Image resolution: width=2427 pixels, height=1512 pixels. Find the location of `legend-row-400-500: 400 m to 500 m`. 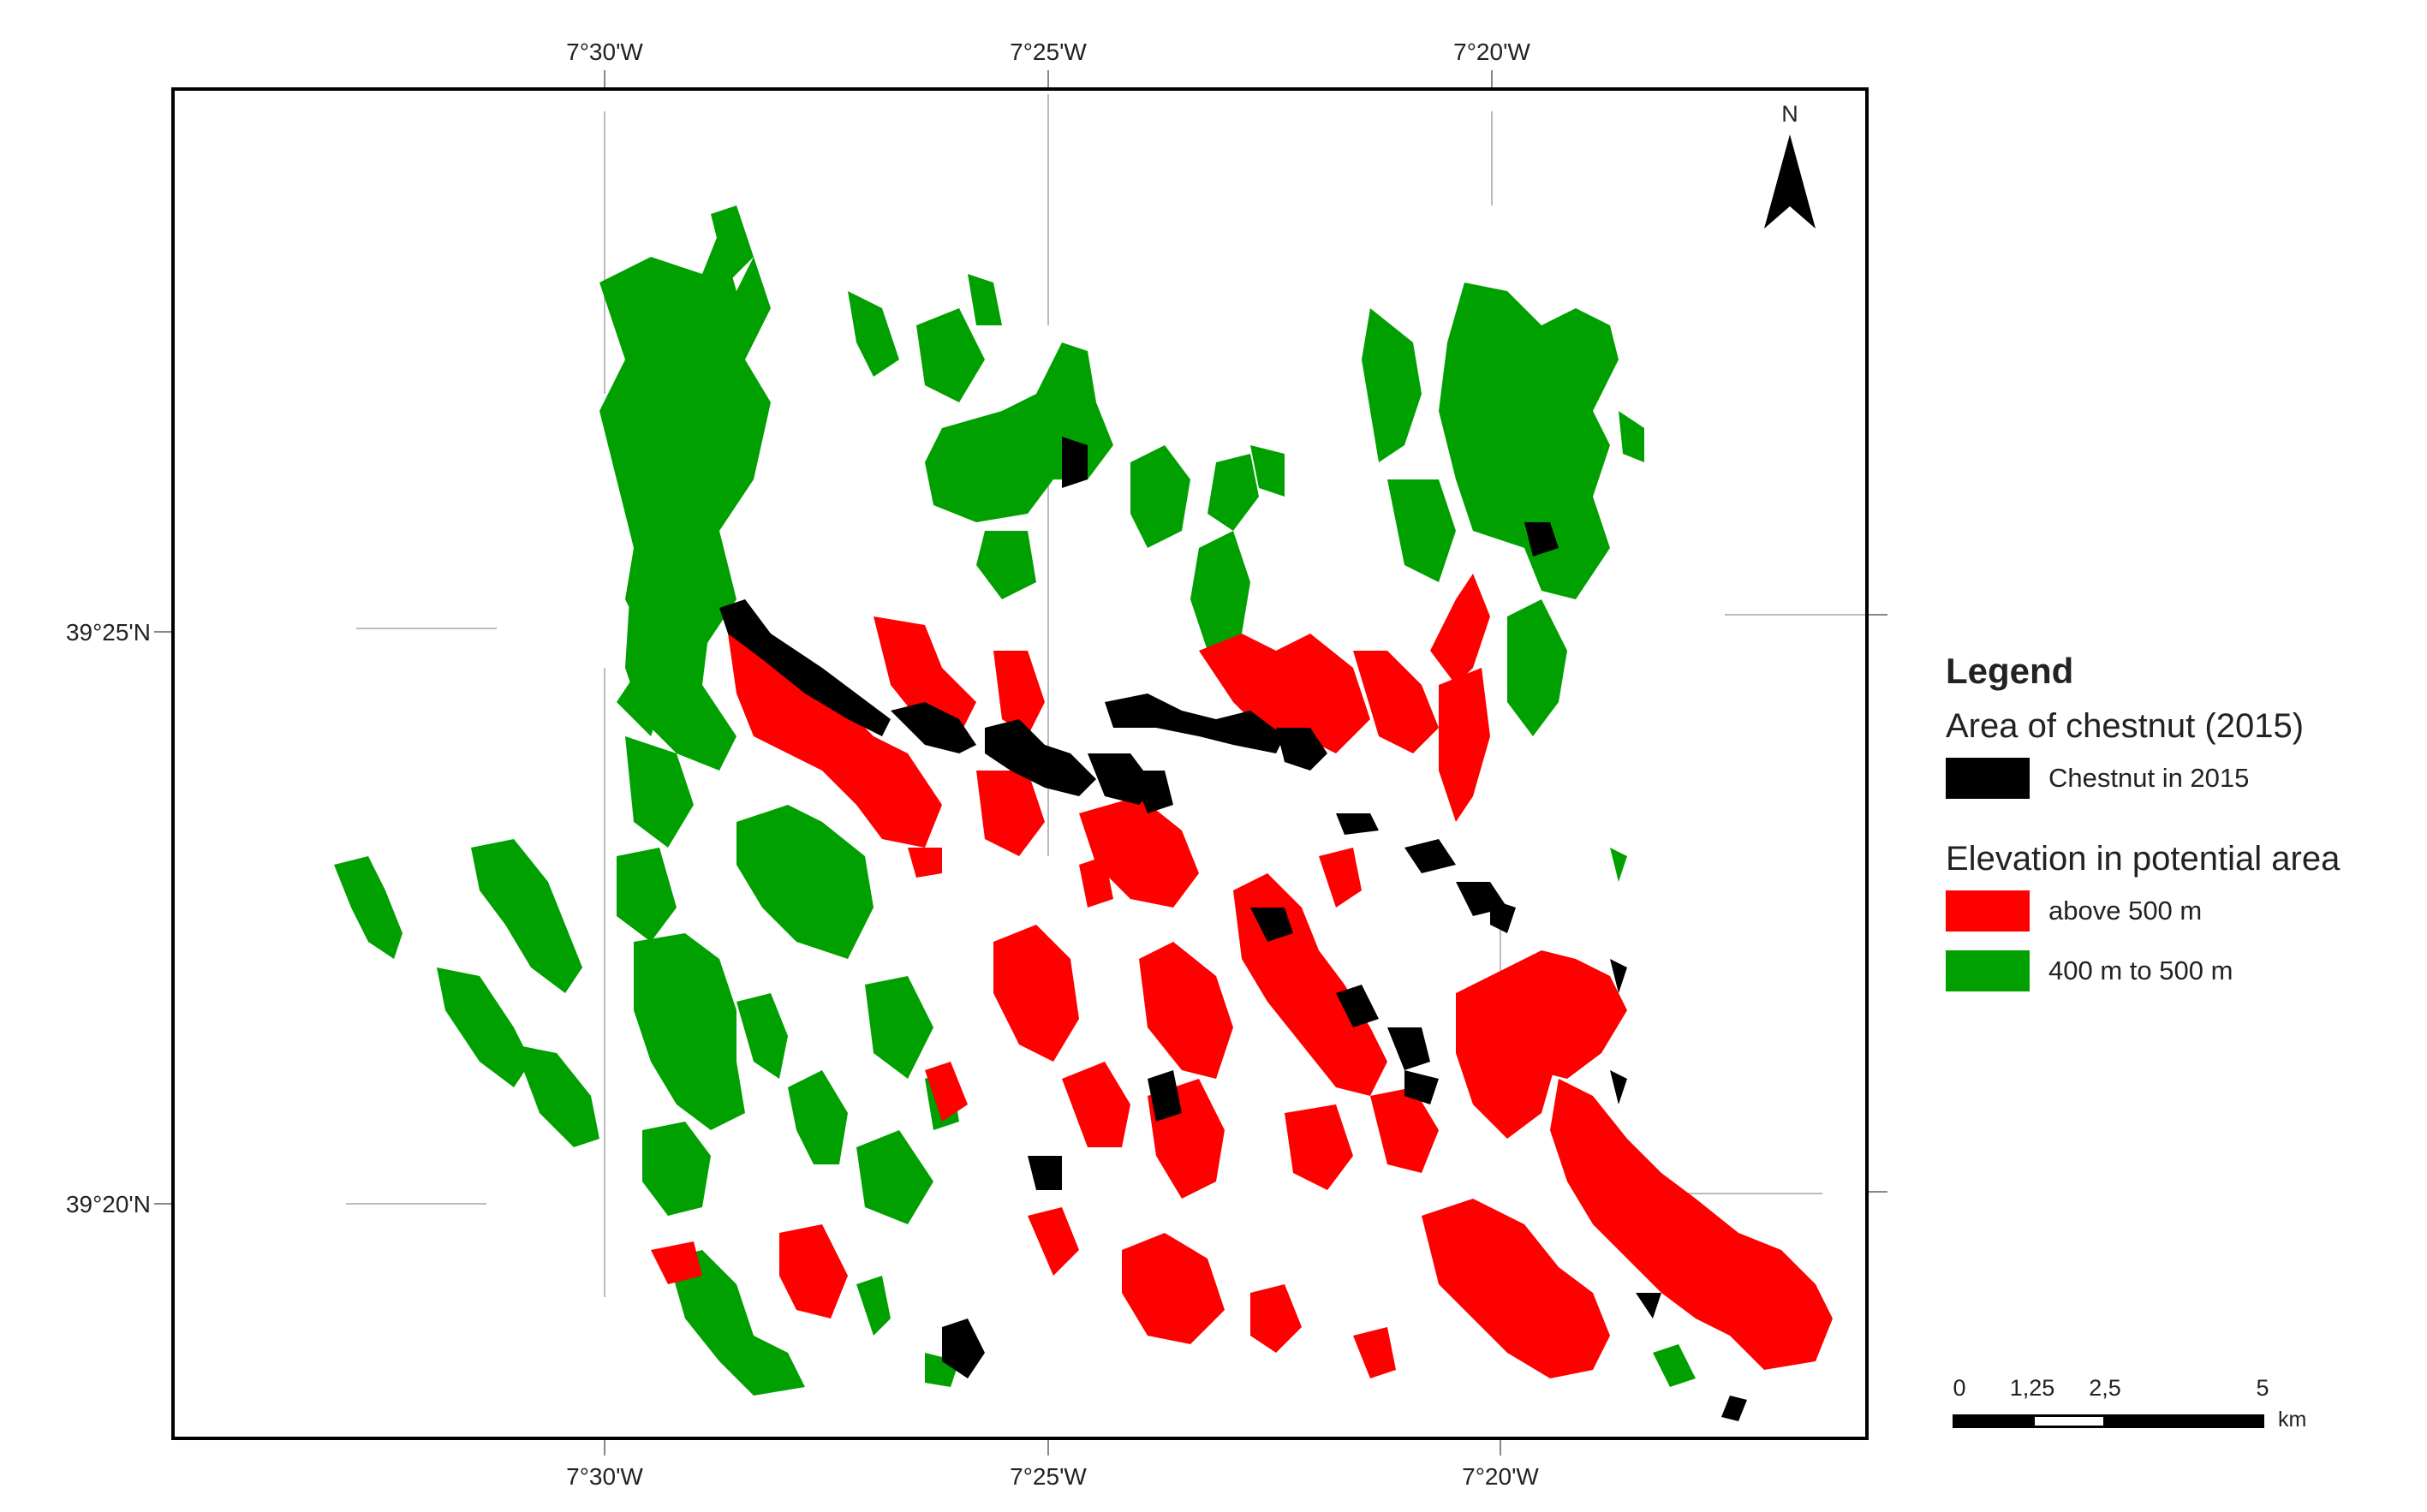

legend-row-400-500: 400 m to 500 m is located at coordinates (2177, 970).